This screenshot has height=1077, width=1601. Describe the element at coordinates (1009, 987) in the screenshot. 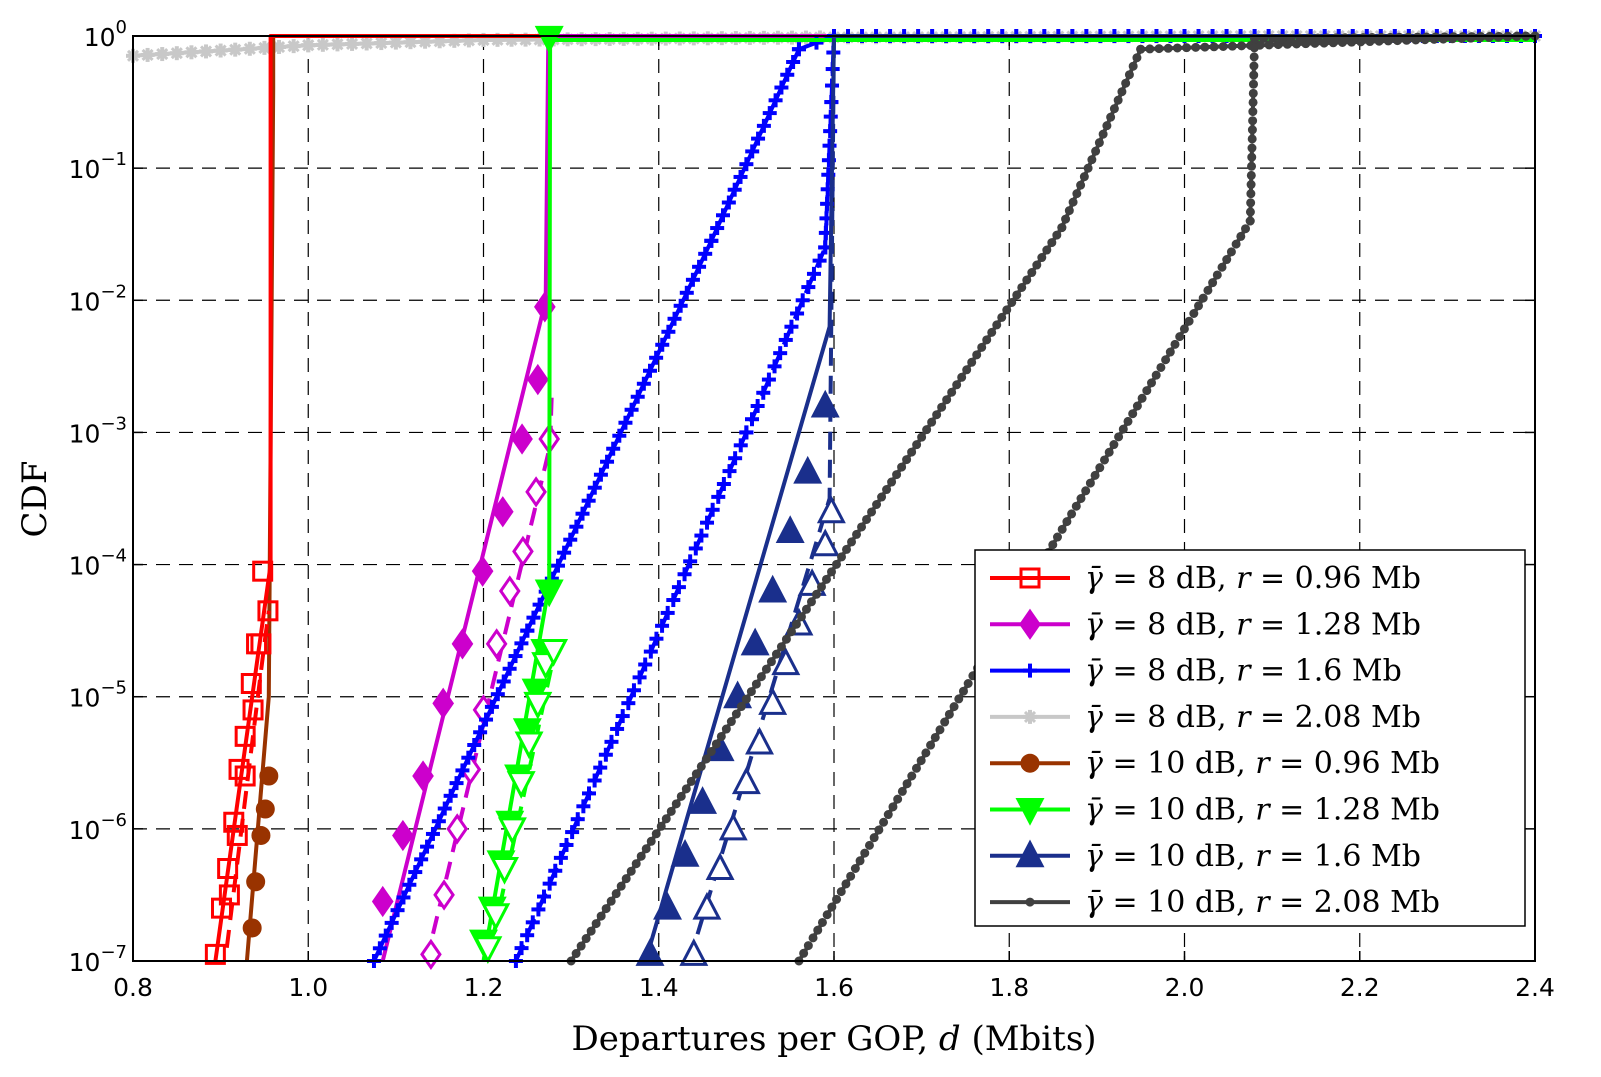

I see `x-tick-label: 1.8` at that location.